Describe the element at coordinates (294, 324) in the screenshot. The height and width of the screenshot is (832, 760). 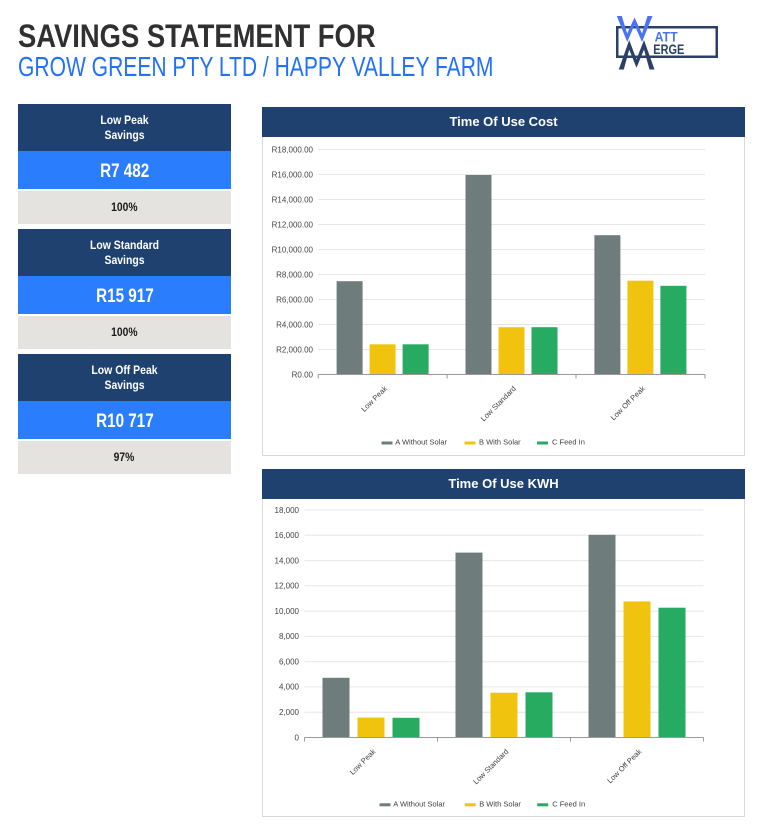
I see `svg-text: R4,000.00` at that location.